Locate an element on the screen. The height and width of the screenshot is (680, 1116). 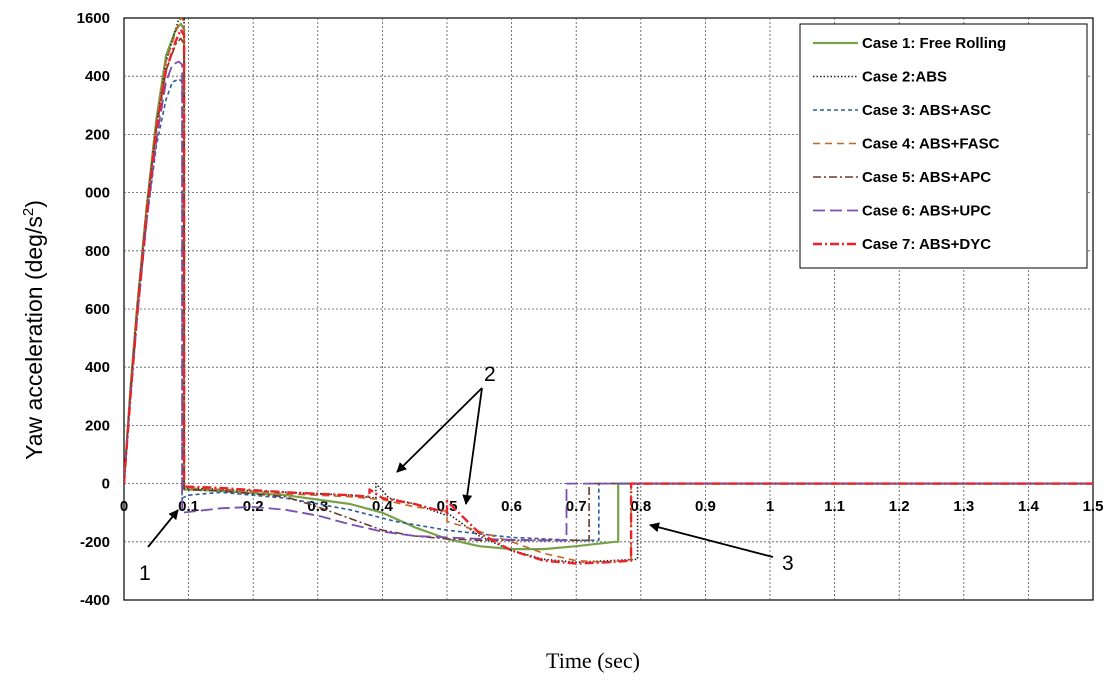
y-tick-label: -200 is located at coordinates (95, 542).